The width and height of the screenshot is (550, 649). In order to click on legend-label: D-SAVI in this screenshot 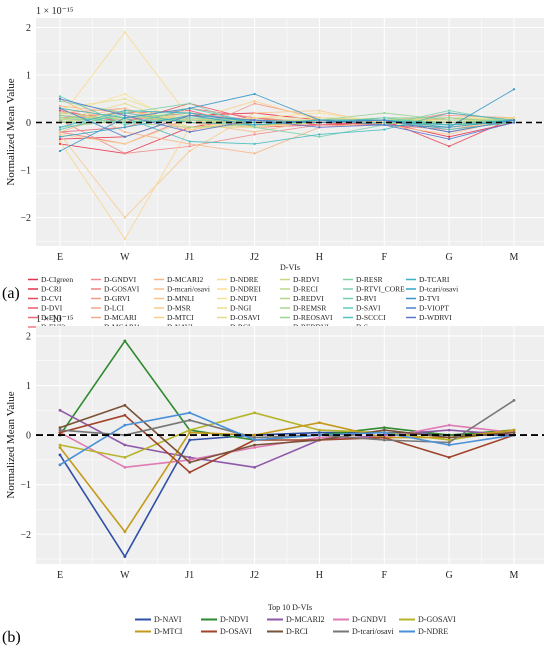, I will do `click(368, 308)`.